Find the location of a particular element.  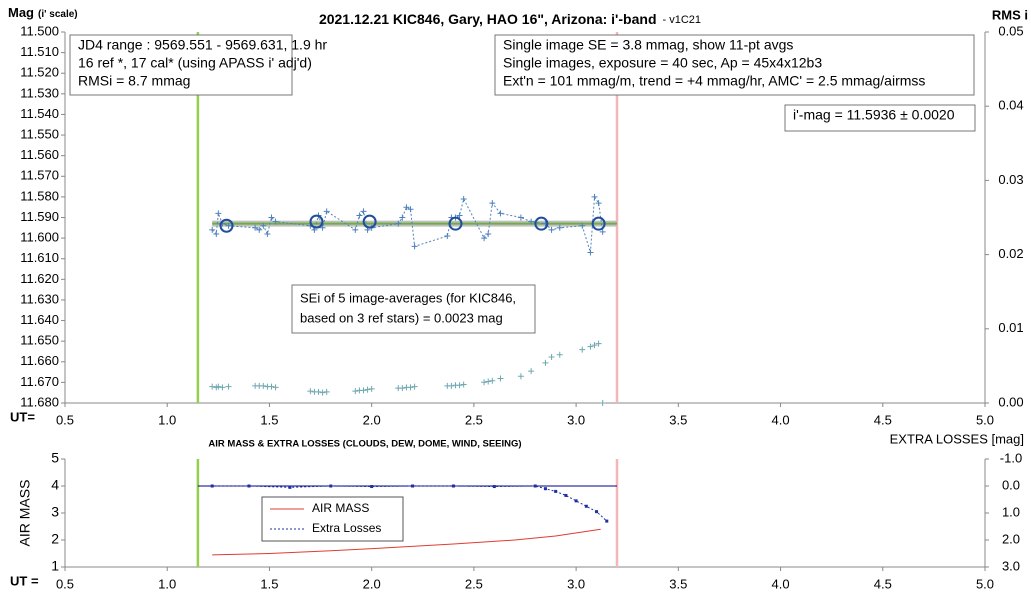

y-tick-label: 4 is located at coordinates (55, 485).